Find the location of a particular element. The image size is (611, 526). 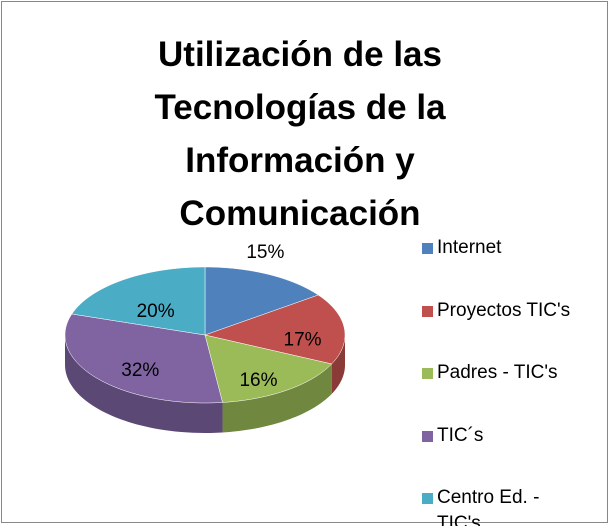

legend-item: TIC´s is located at coordinates (512, 436).